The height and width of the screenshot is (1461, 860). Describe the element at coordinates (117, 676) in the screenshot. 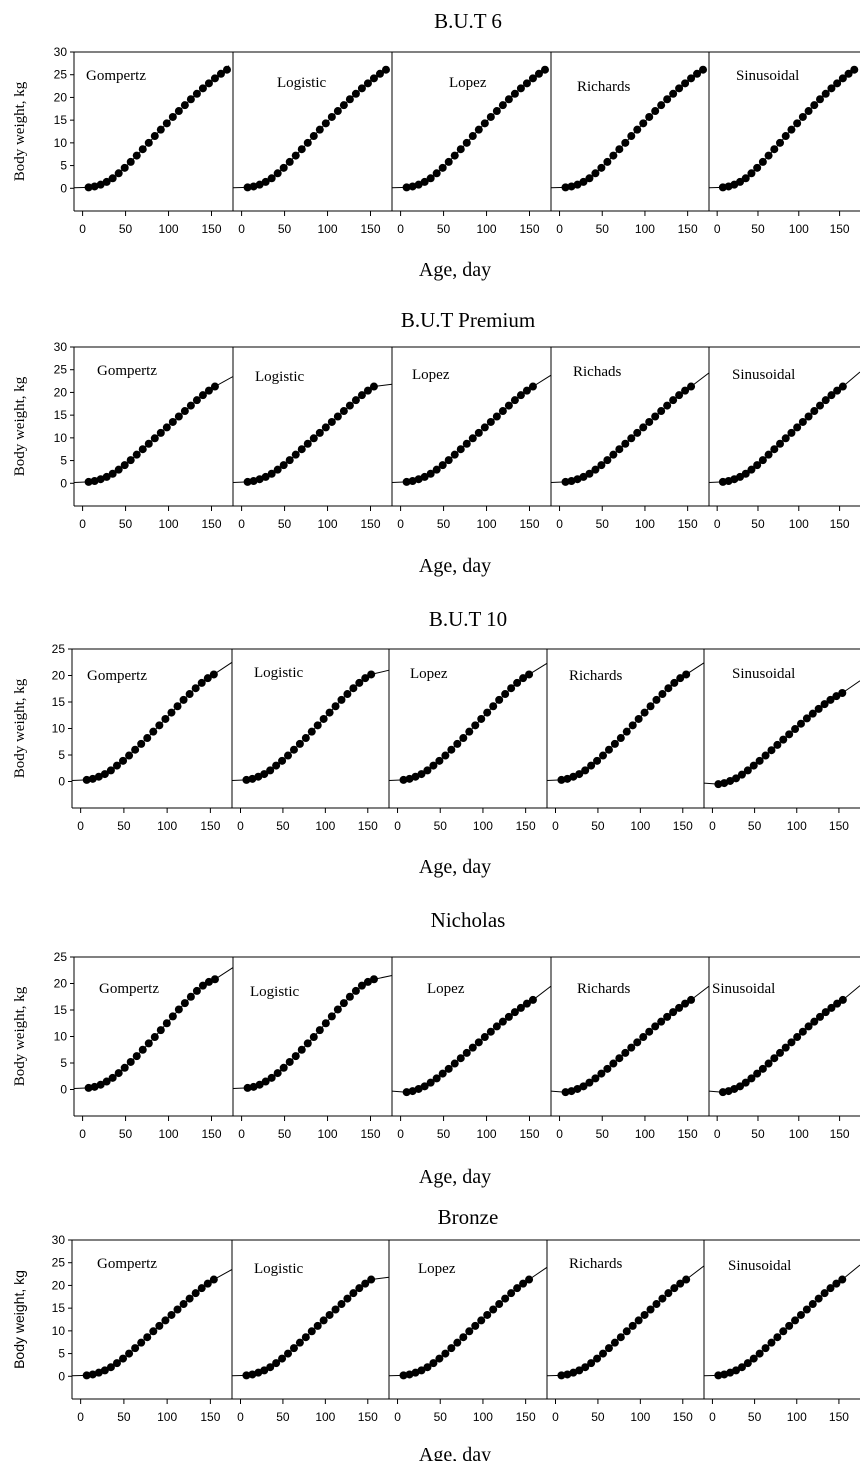

I see `model-label: Gompertz` at that location.